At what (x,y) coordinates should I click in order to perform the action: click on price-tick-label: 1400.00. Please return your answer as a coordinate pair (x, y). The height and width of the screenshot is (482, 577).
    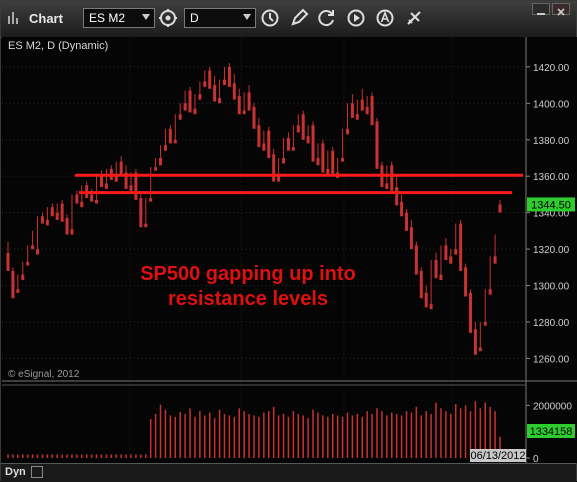
    Looking at the image, I should click on (551, 104).